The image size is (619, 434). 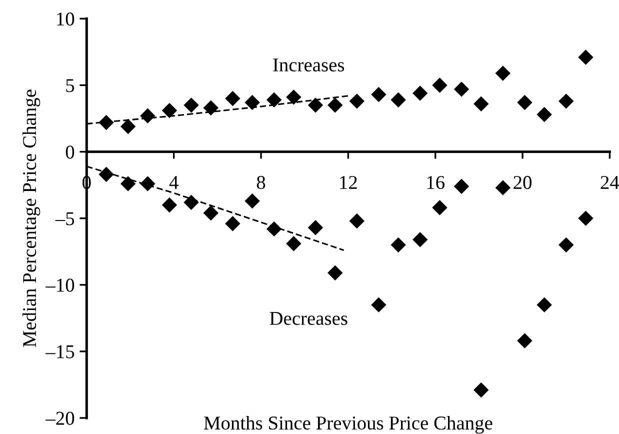 I want to click on y-axis-title: Median Percentage Price Change, so click(x=31, y=219).